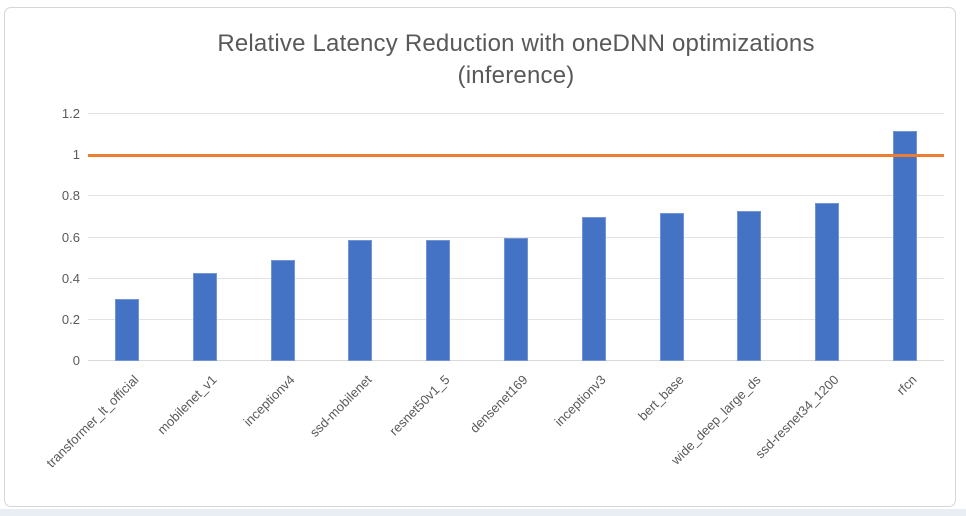  I want to click on x-tick-label-wide_deep_large_ds: wide_deep_large_ds, so click(716, 420).